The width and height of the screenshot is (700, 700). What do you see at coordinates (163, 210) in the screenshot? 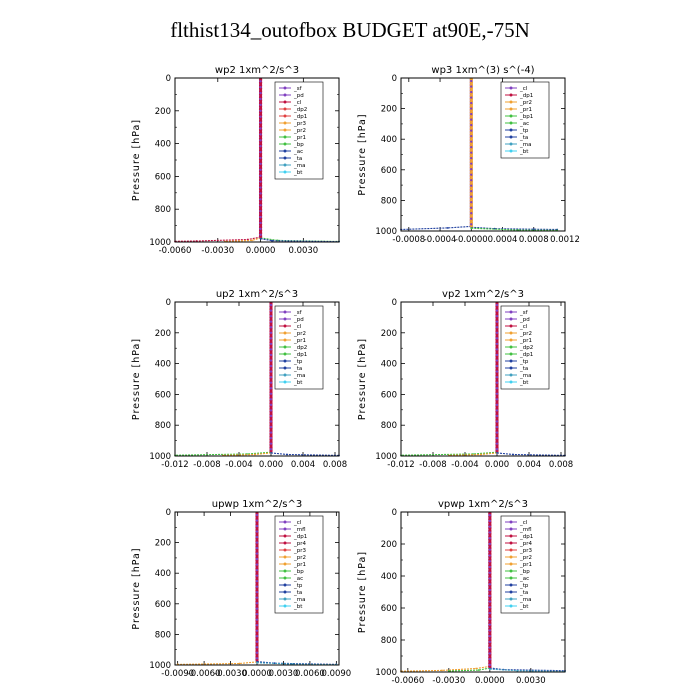
I see `y-tick-label: 800` at bounding box center [163, 210].